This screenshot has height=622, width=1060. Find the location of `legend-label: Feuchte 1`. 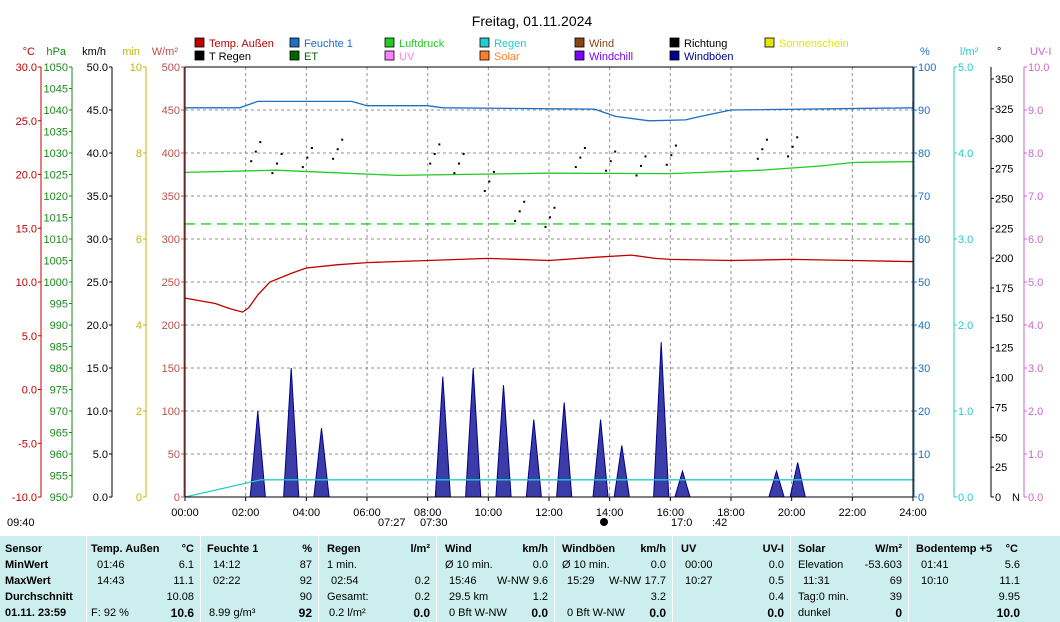

legend-label: Feuchte 1 is located at coordinates (328, 44).